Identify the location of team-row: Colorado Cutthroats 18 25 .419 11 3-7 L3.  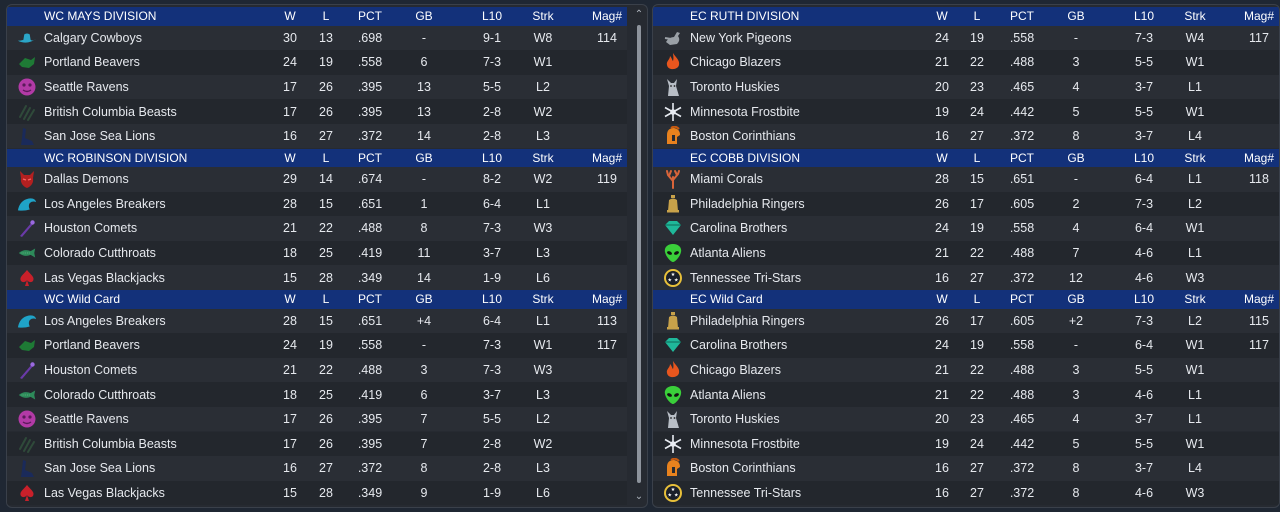
(317, 253).